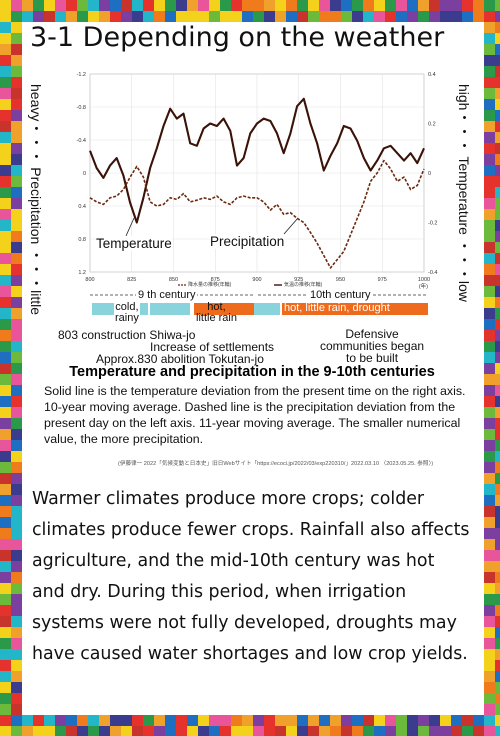 This screenshot has height=736, width=500. What do you see at coordinates (291, 226) in the screenshot?
I see `precipitation-pointer` at bounding box center [291, 226].